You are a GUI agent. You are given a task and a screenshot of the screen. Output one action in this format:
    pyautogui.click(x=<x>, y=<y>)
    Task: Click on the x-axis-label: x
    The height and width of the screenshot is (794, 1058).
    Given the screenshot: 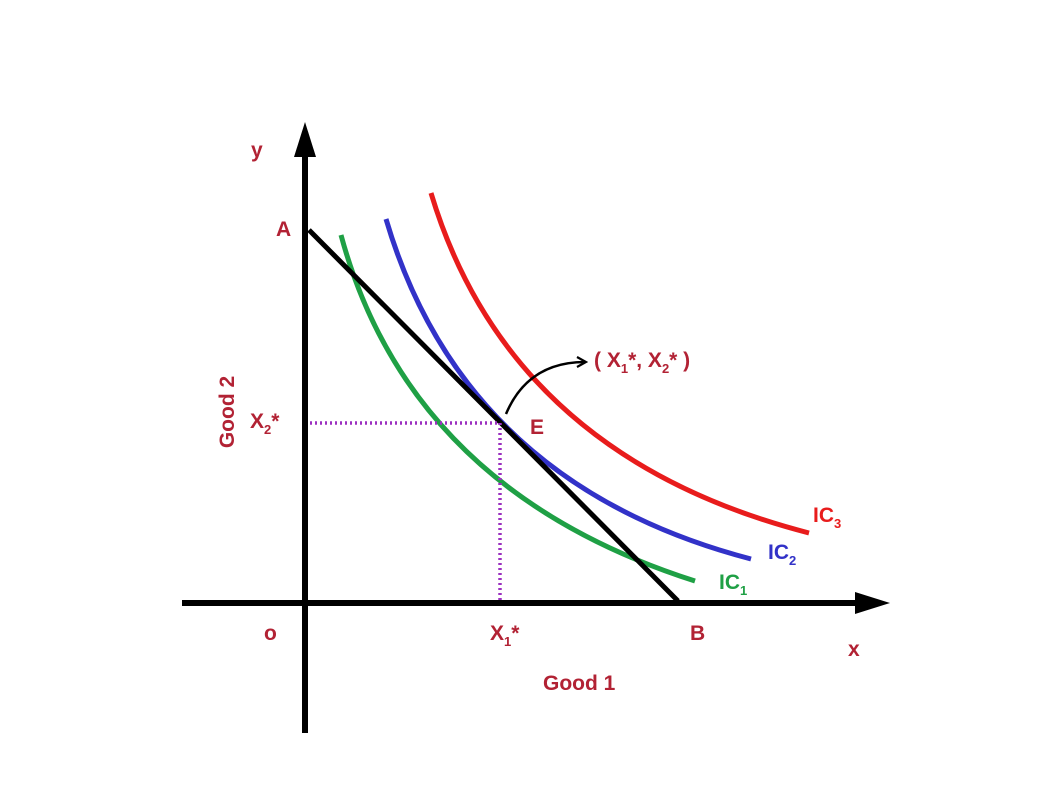 What is the action you would take?
    pyautogui.click(x=854, y=649)
    